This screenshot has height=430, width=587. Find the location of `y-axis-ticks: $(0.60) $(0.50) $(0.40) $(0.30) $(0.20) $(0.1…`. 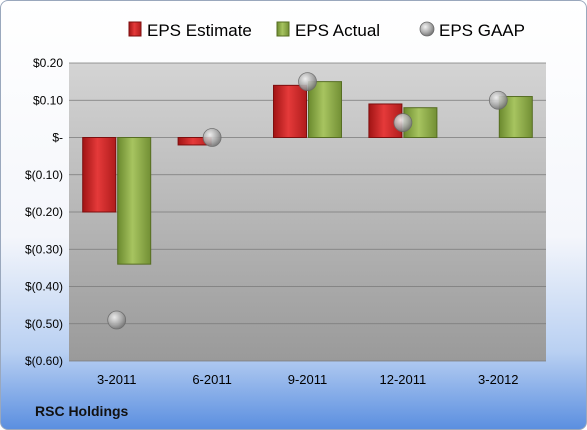

y-axis-ticks: $(0.60) $(0.50) $(0.40) $(0.30) $(0.20) $(0.1… is located at coordinates (44, 212).